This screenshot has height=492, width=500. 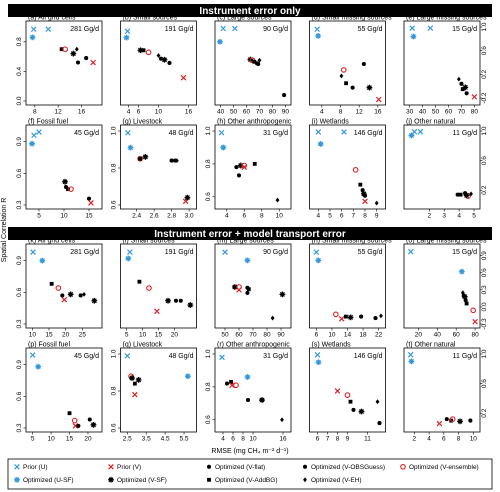 What do you see at coordinates (17, 479) in the screenshot?
I see `legend-marker-optimized-u-sf` at bounding box center [17, 479].